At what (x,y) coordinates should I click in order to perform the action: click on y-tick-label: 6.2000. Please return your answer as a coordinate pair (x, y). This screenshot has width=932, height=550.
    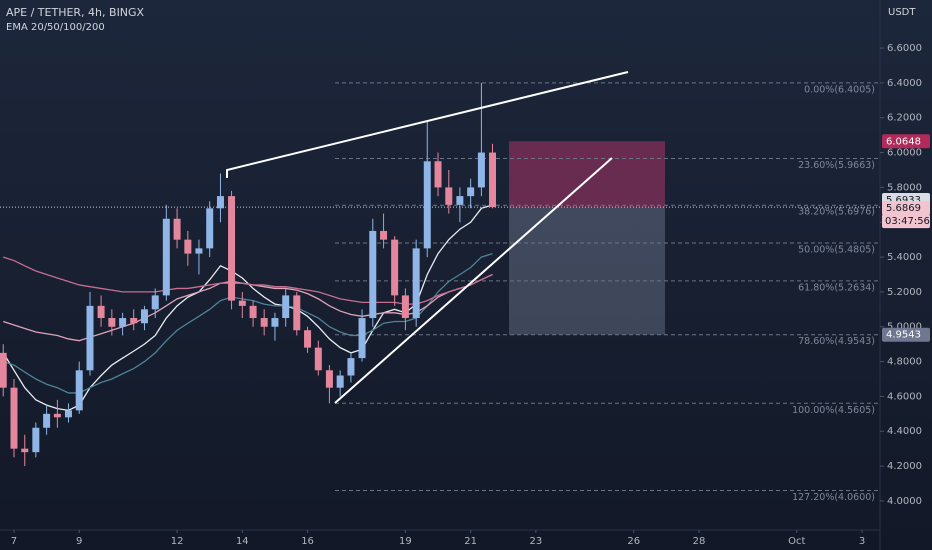
    Looking at the image, I should click on (904, 118).